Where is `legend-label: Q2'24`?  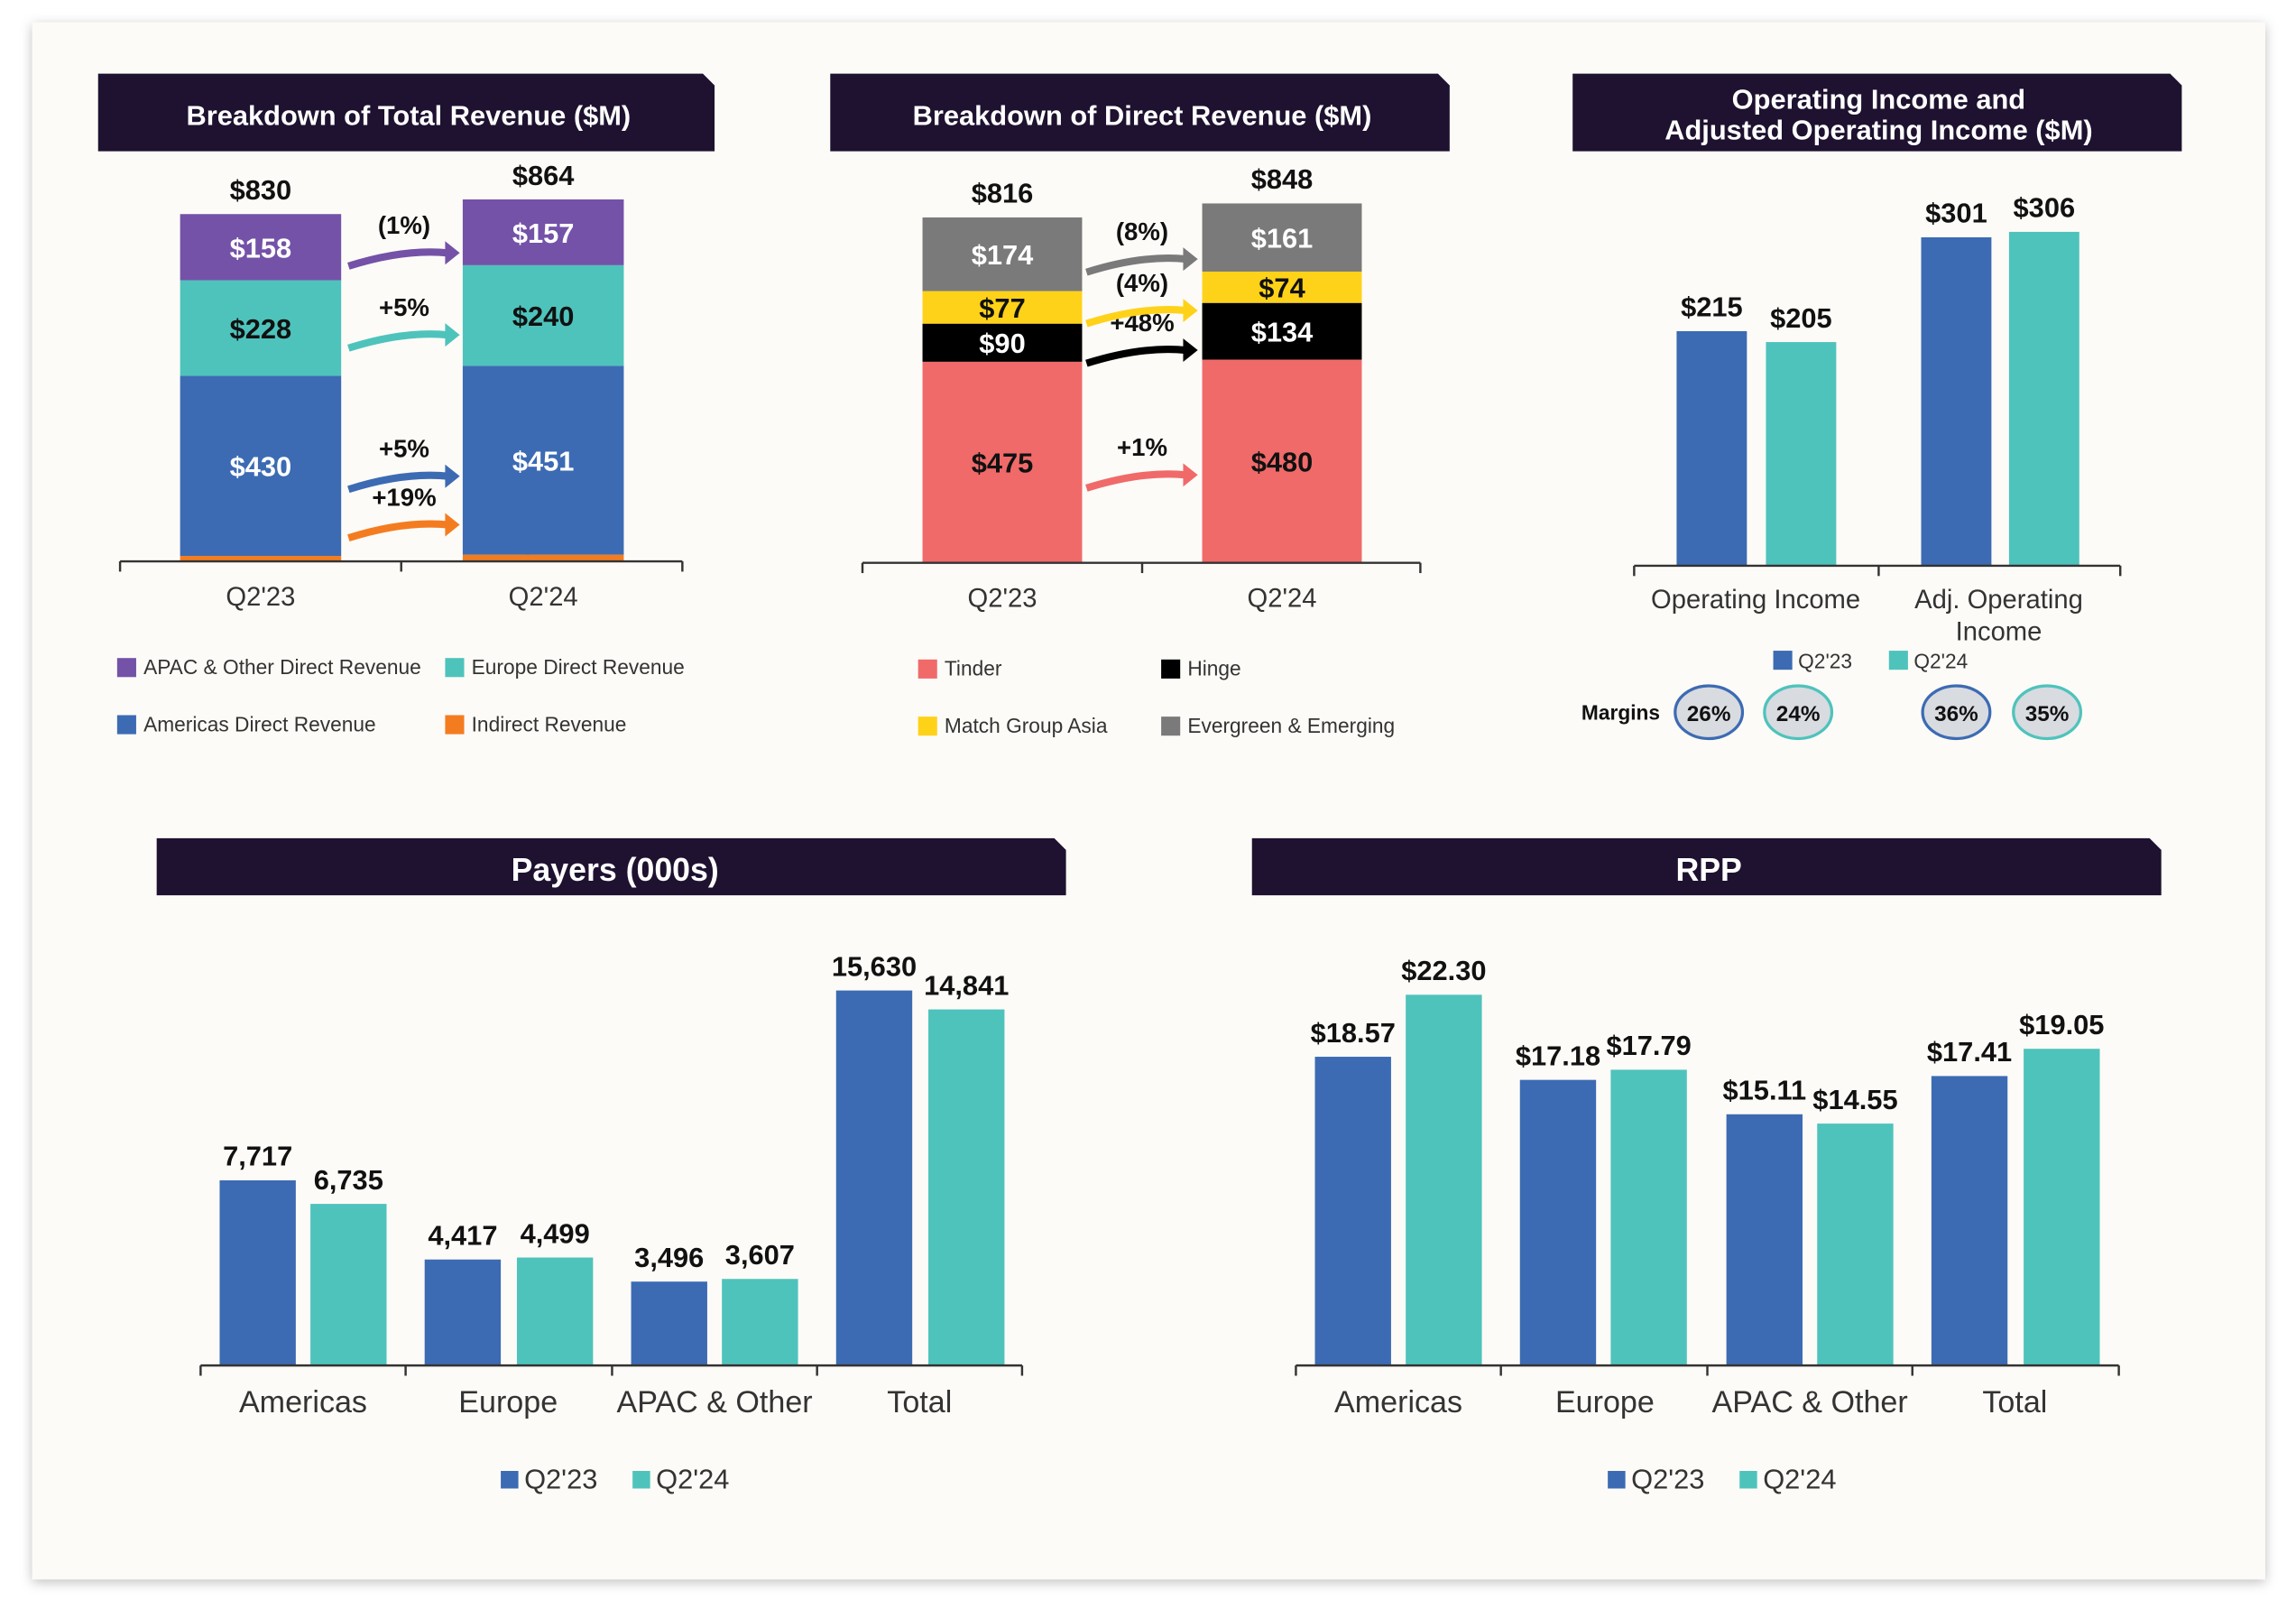
legend-label: Q2'24 is located at coordinates (692, 1478).